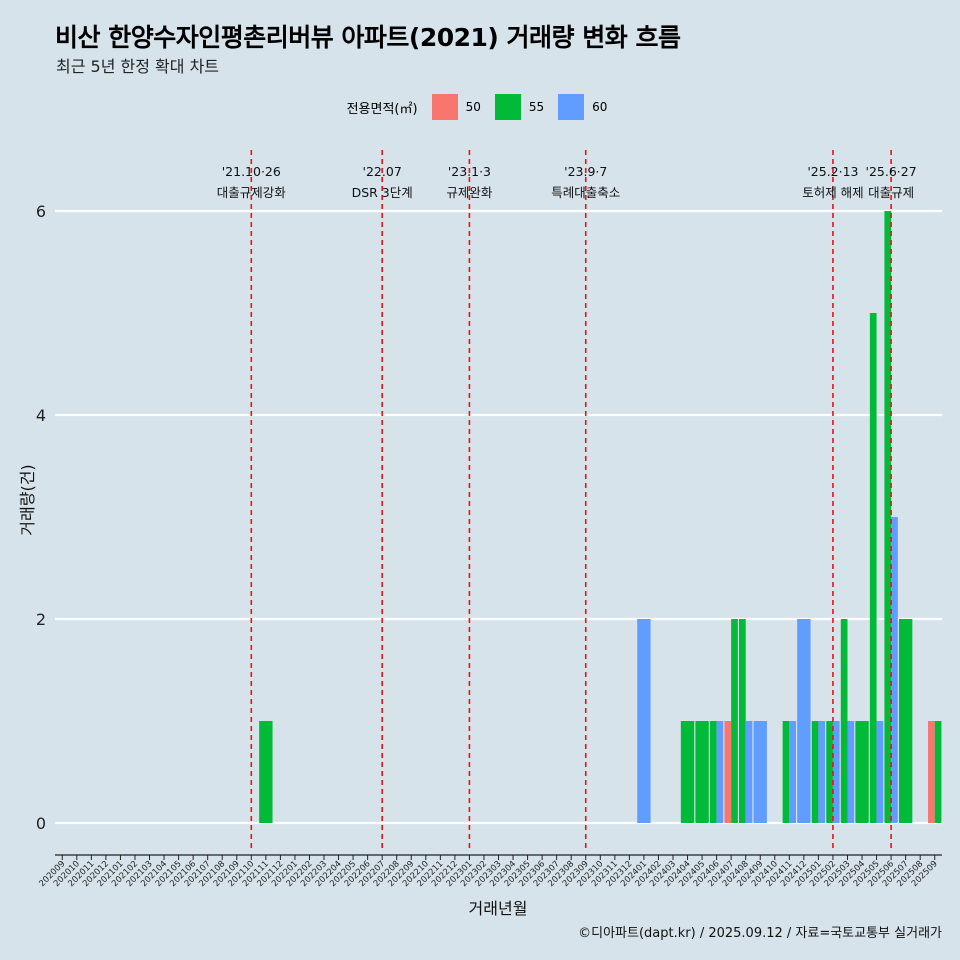 The height and width of the screenshot is (960, 960). I want to click on event-desc-label-202110: 대출규제강화, so click(252, 192).